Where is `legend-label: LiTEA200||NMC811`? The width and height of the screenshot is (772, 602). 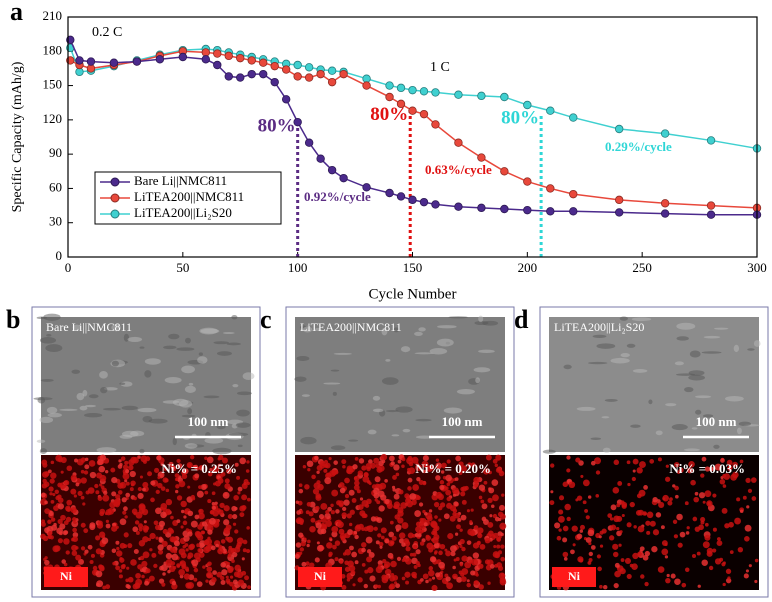
legend-label: LiTEA200||NMC811 is located at coordinates (189, 196).